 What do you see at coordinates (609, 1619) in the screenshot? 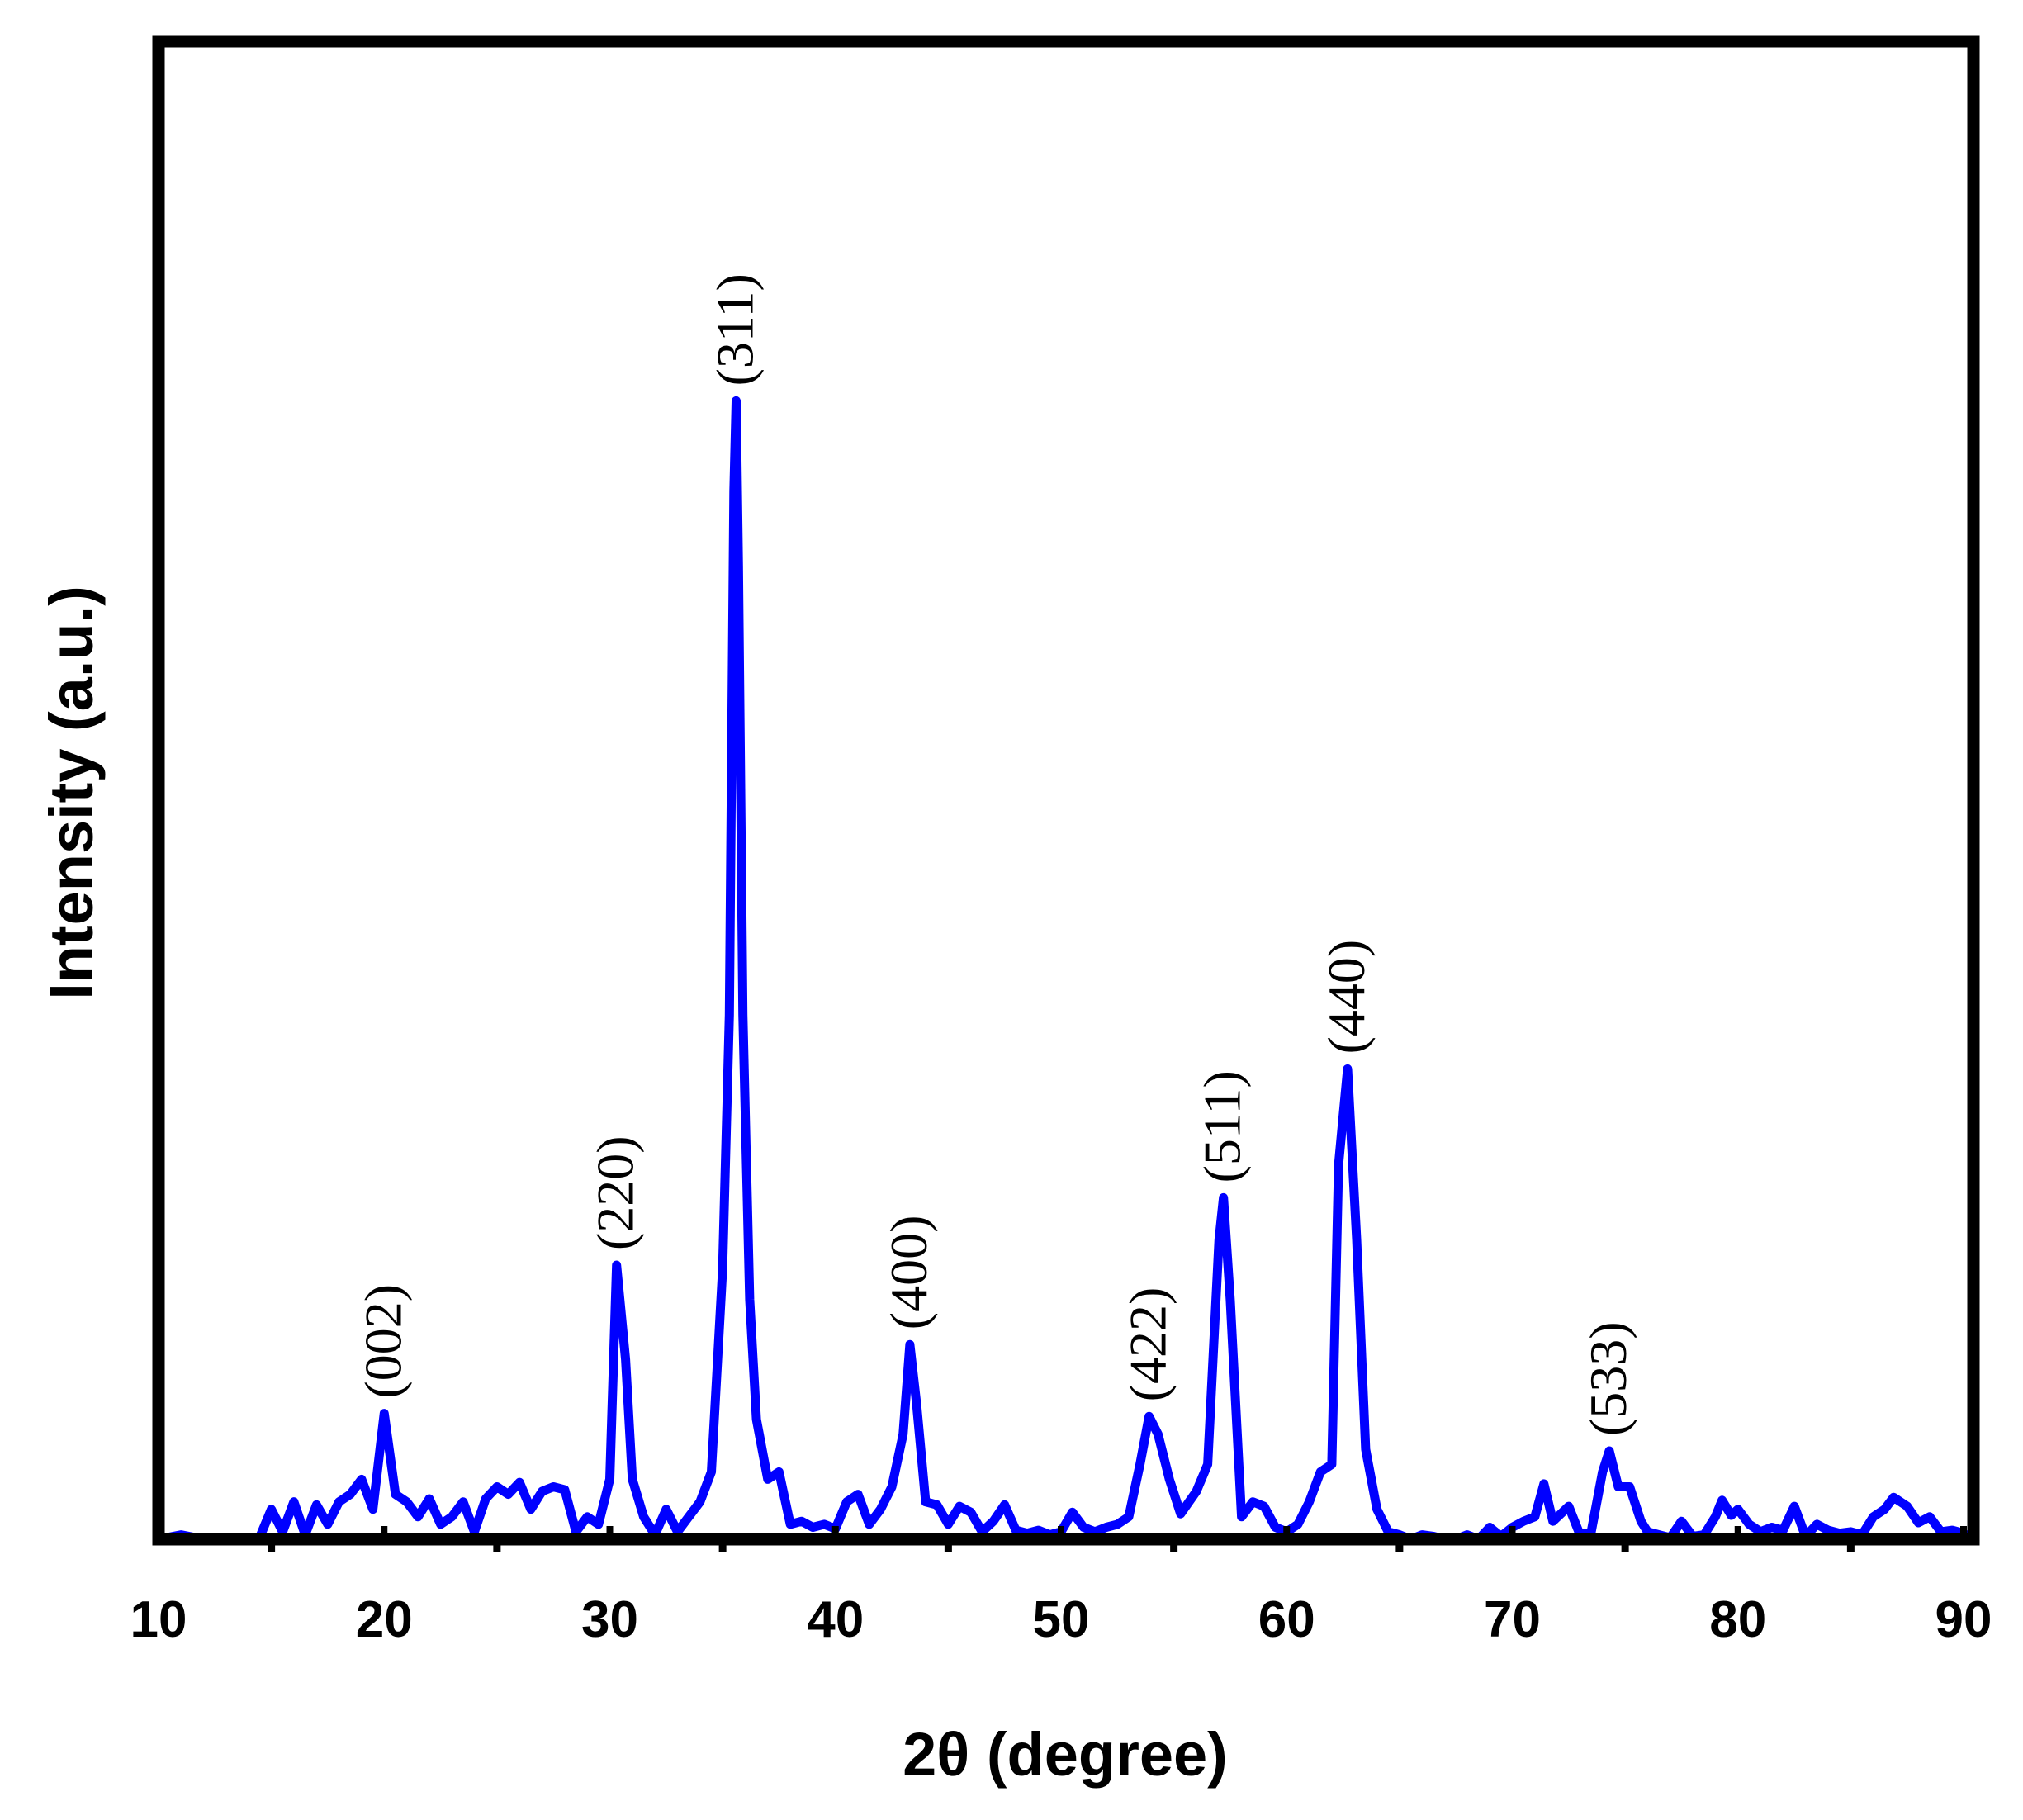
I see `x-tick-label: 30` at bounding box center [609, 1619].